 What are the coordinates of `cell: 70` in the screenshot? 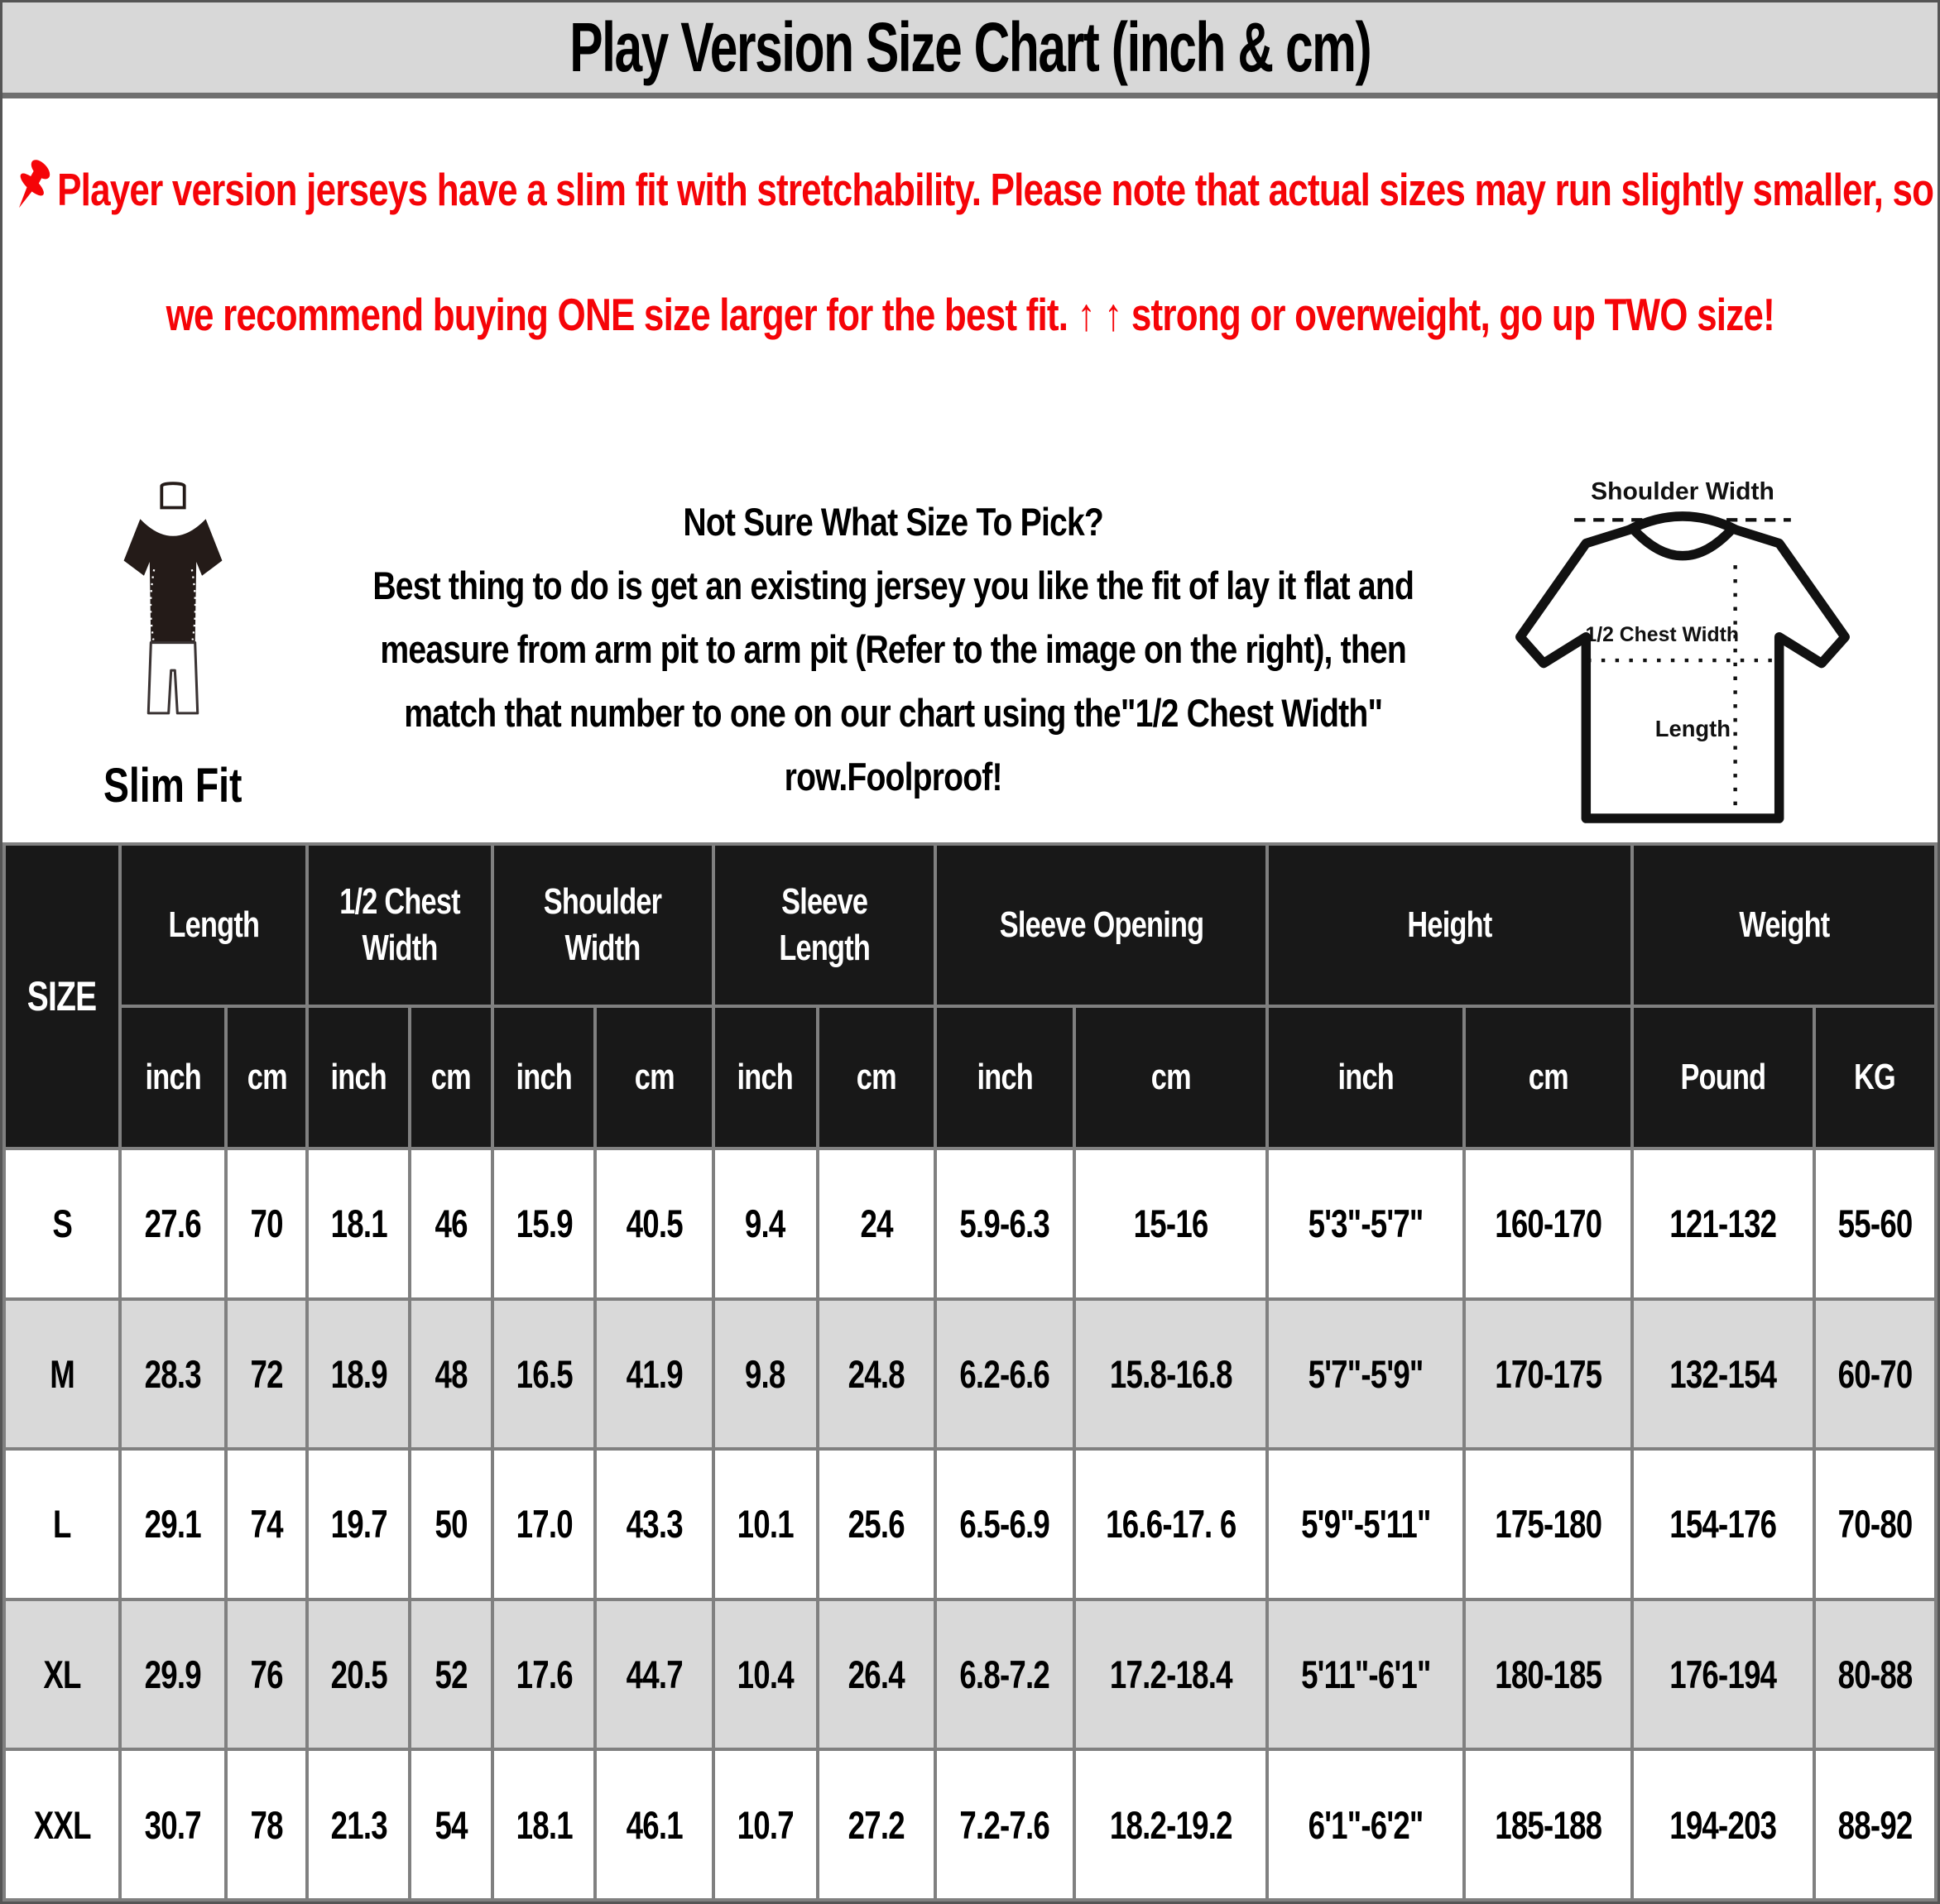 It's located at (267, 1224).